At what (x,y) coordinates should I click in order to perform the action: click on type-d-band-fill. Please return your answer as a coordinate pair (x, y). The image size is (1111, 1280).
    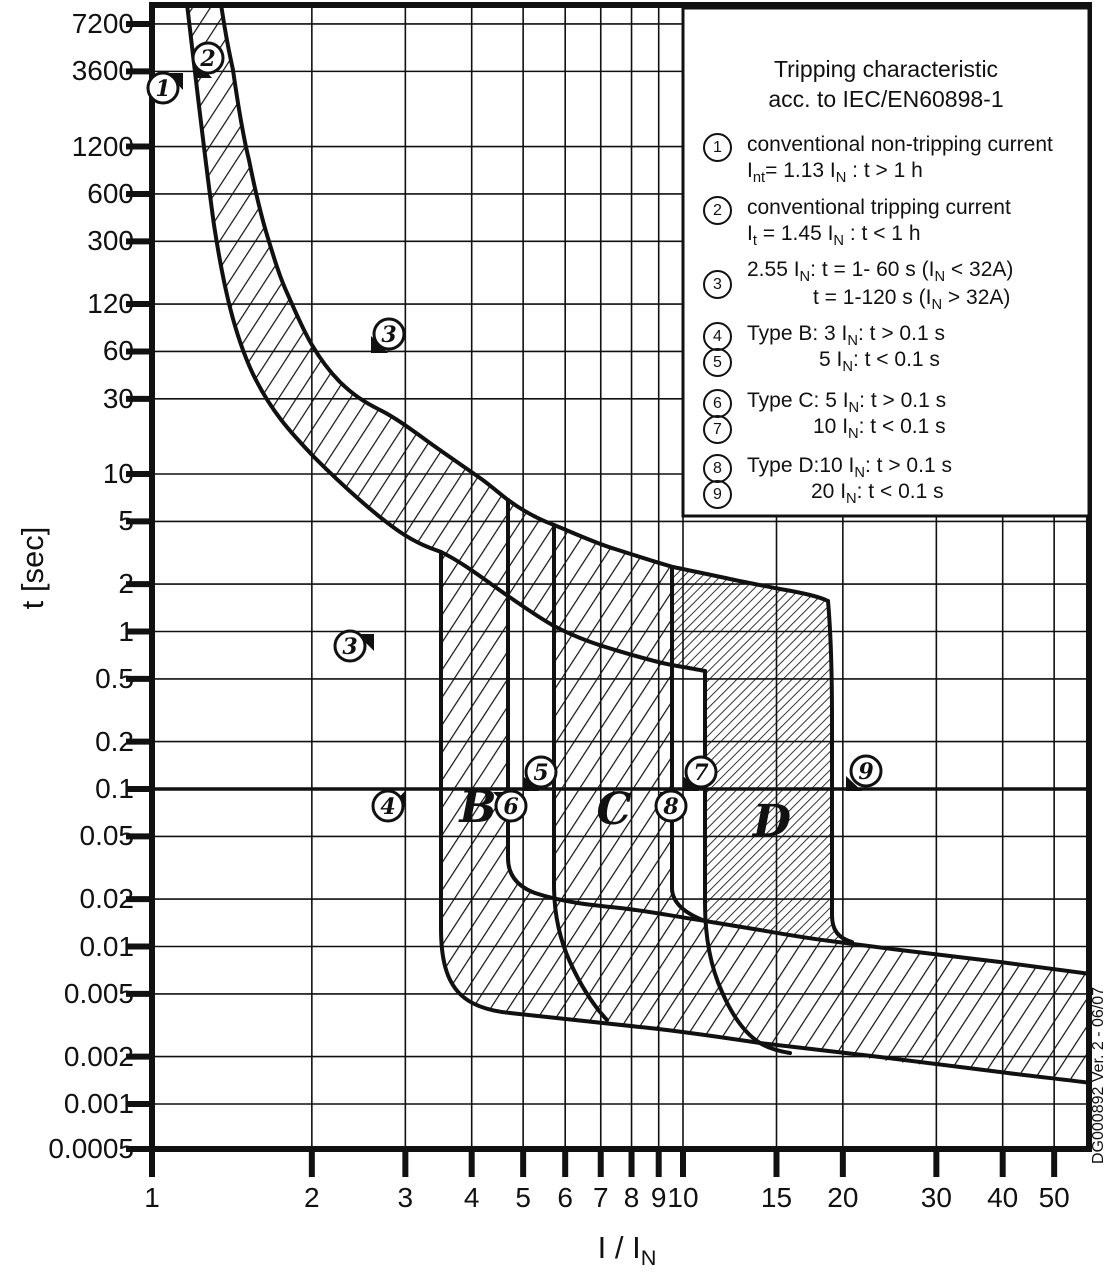
    Looking at the image, I should click on (762, 754).